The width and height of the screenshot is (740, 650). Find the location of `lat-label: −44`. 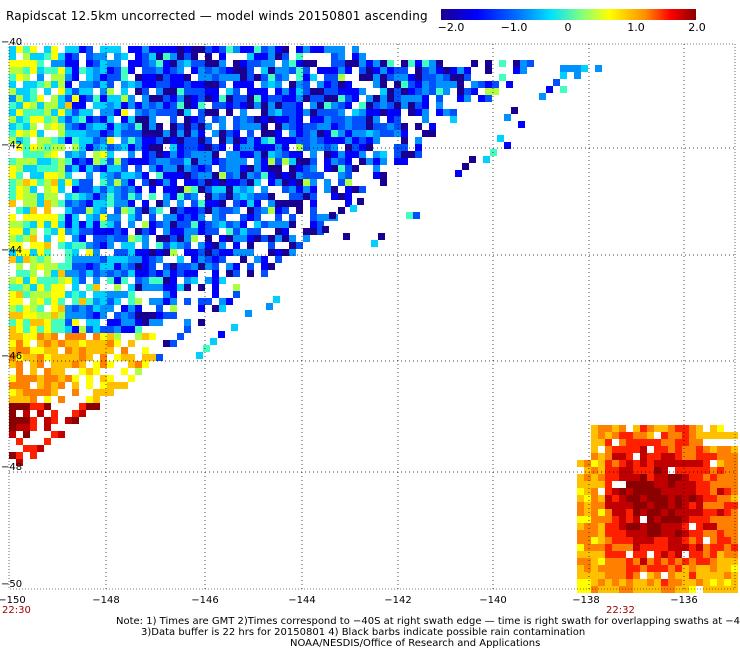

lat-label: −44 is located at coordinates (12, 250).